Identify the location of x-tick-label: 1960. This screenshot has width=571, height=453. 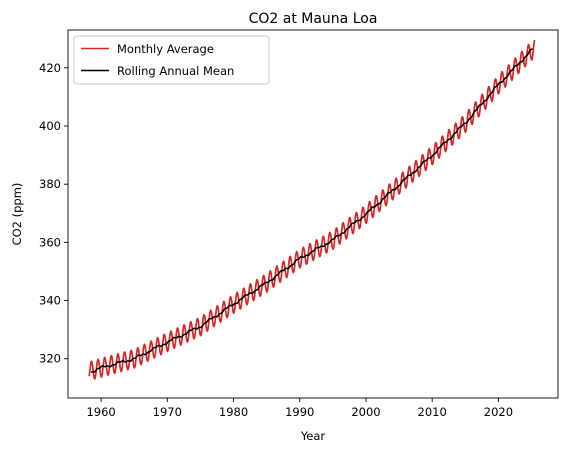
(100, 412).